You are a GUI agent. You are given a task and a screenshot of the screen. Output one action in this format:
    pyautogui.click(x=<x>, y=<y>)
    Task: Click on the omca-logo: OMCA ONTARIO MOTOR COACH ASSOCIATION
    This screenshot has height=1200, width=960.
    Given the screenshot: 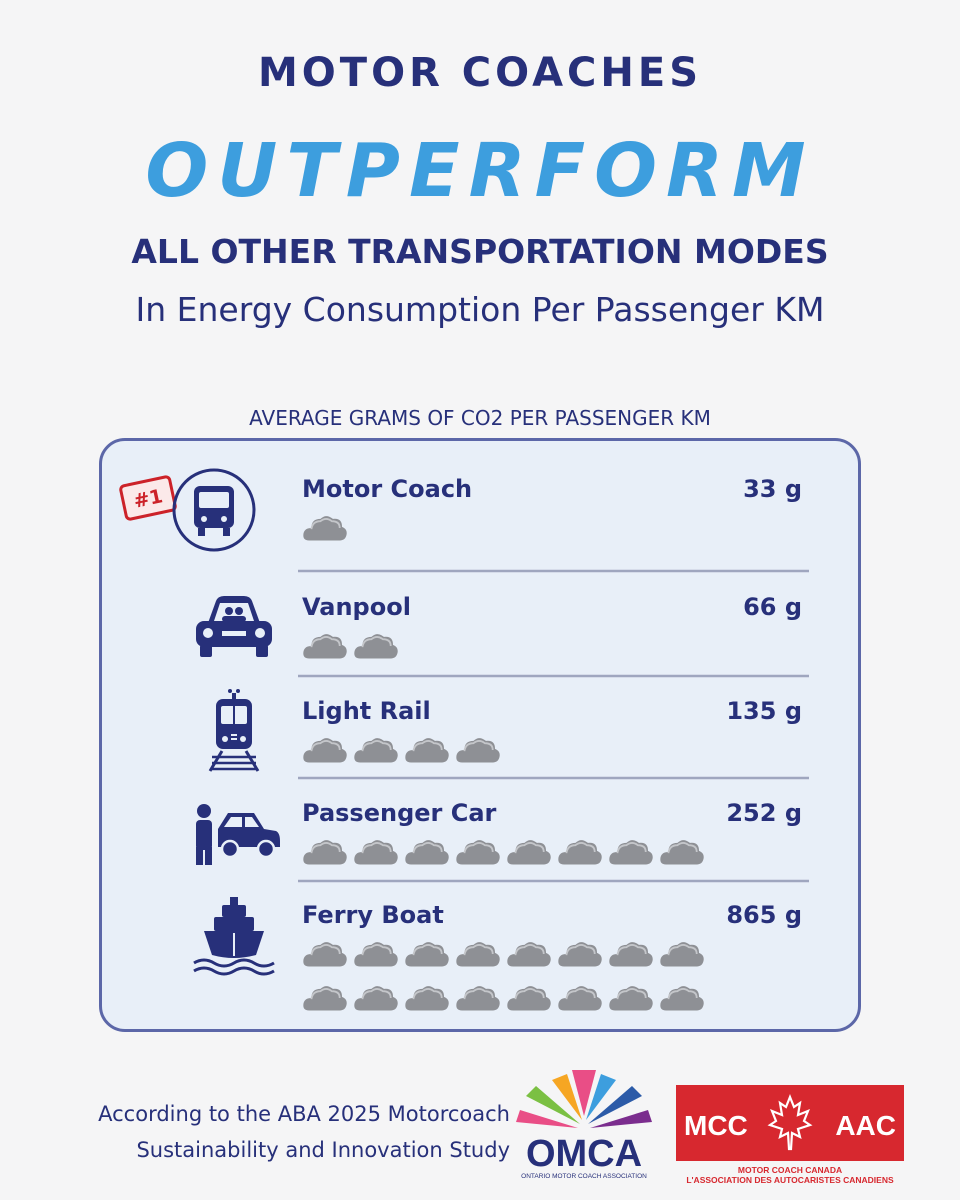 What is the action you would take?
    pyautogui.click(x=584, y=1125)
    